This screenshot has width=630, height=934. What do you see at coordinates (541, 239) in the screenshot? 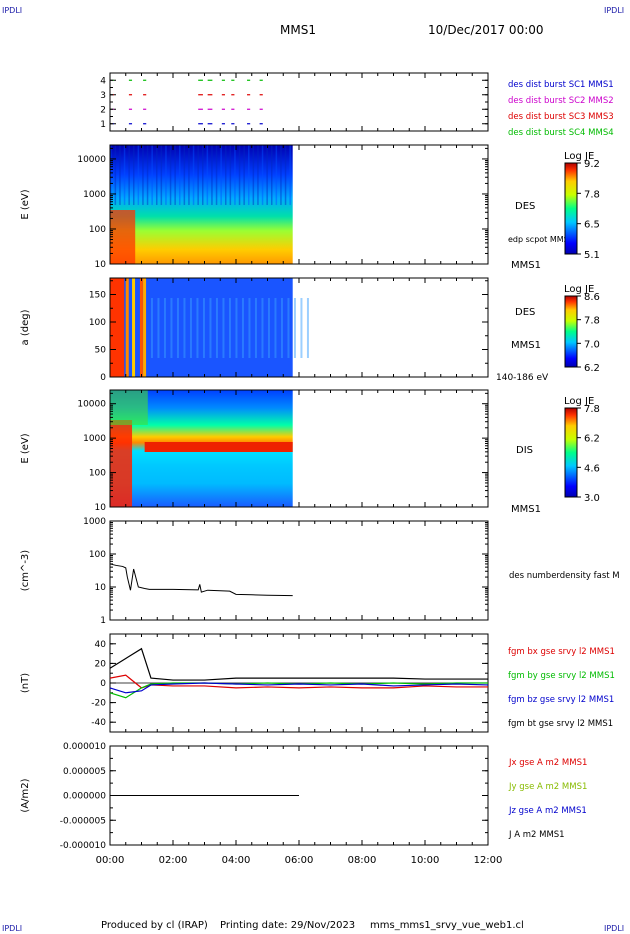
I see `des-energy-annotation: edp scpot MMS1` at bounding box center [541, 239].